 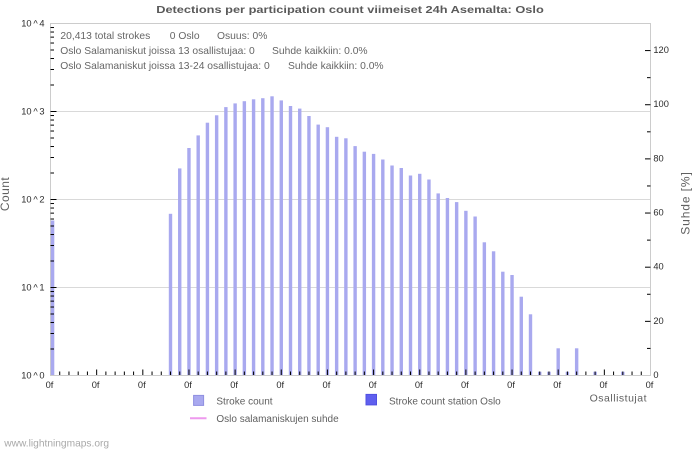 I want to click on svg-text:10^3: 10 ^ 3, so click(x=32, y=111).